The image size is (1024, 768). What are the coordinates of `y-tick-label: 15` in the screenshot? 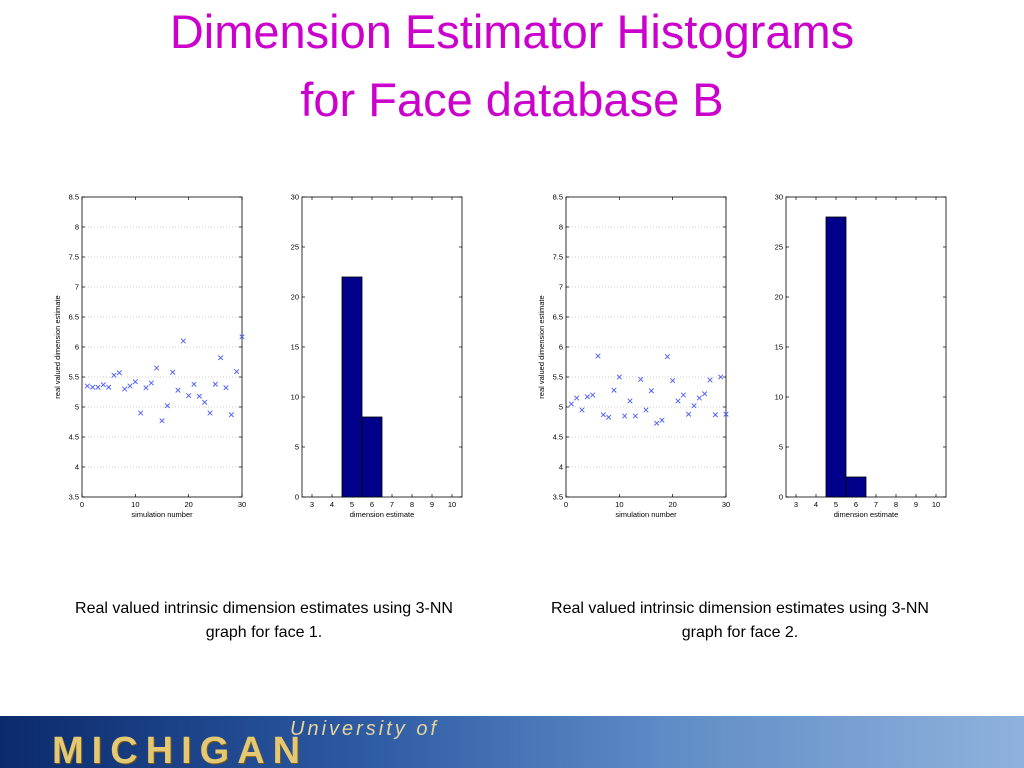 It's located at (779, 347).